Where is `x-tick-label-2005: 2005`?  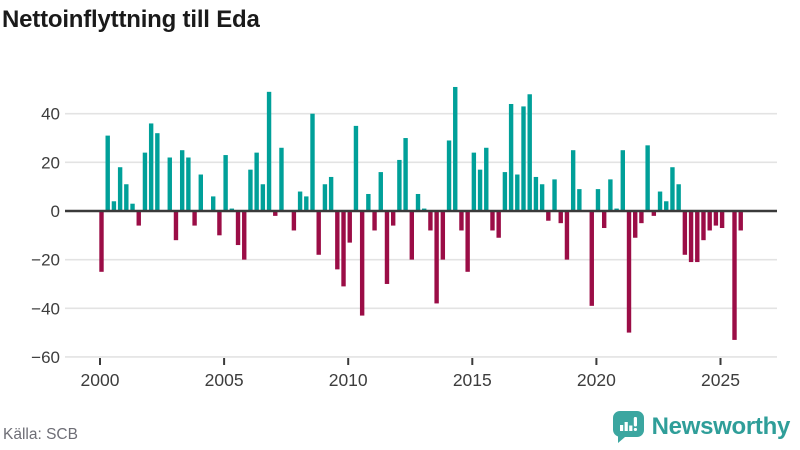 x-tick-label-2005: 2005 is located at coordinates (224, 380).